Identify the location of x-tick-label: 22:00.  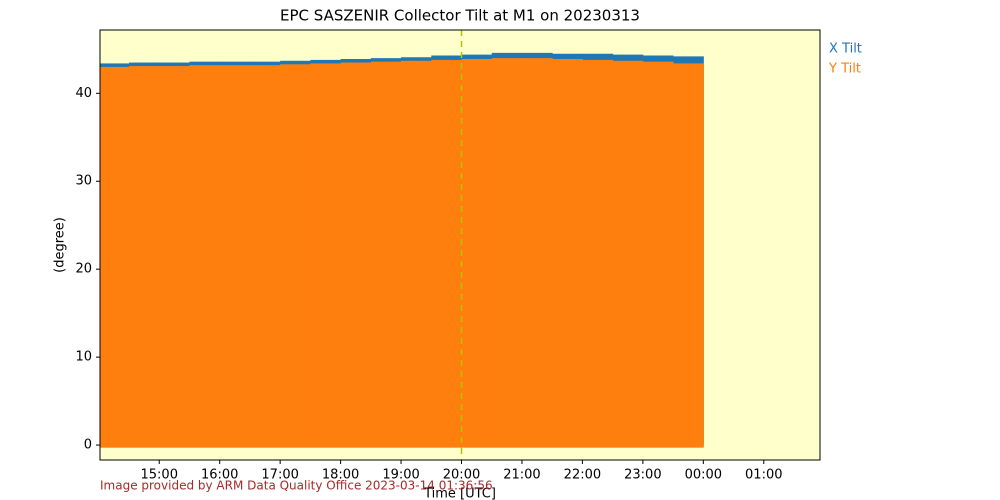
(582, 475).